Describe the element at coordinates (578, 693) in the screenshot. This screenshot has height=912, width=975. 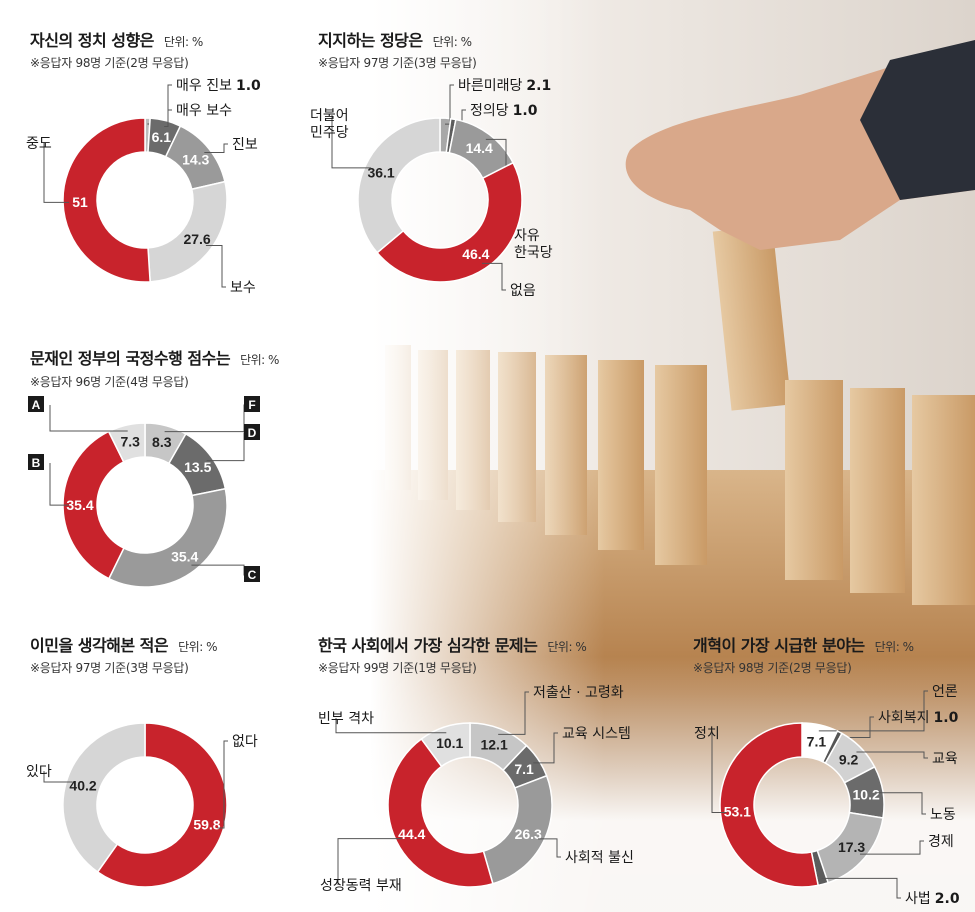
I see `chart5-label-저출산-고령화: 저출산 · 고령화` at that location.